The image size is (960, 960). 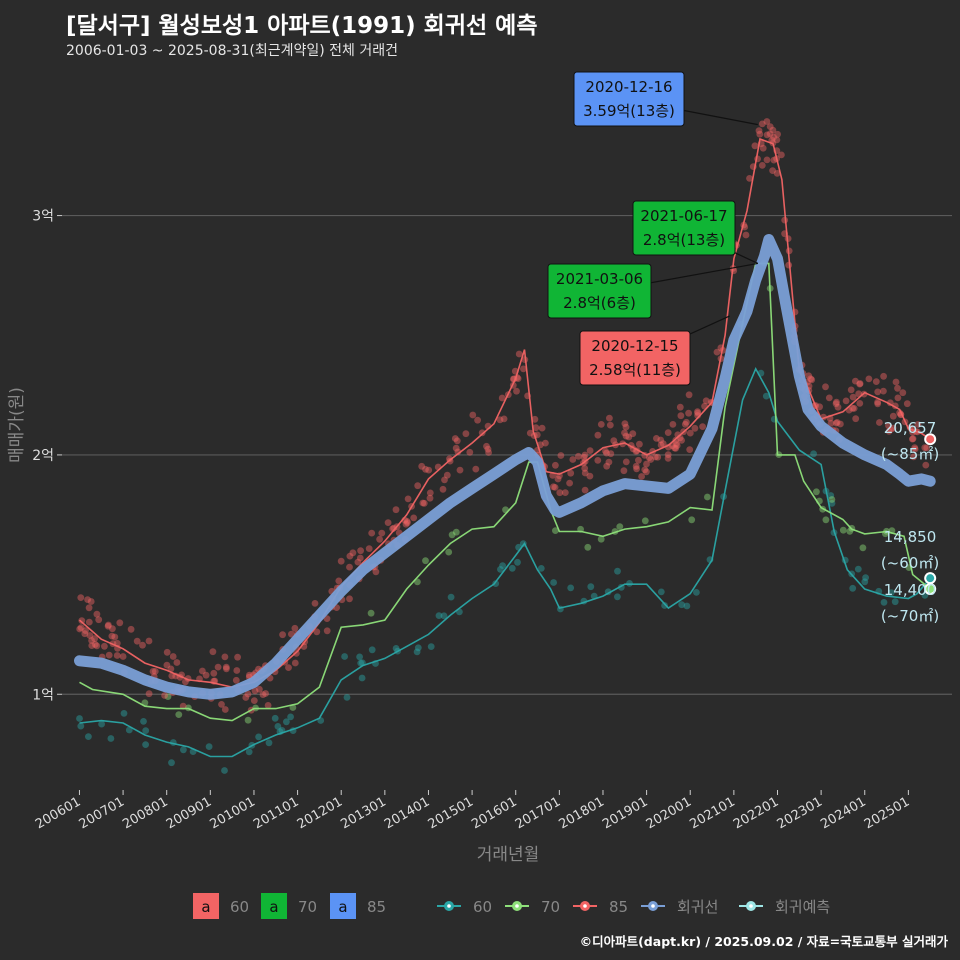 What do you see at coordinates (683, 216) in the screenshot?
I see `annotation-date: 2021-06-17` at bounding box center [683, 216].